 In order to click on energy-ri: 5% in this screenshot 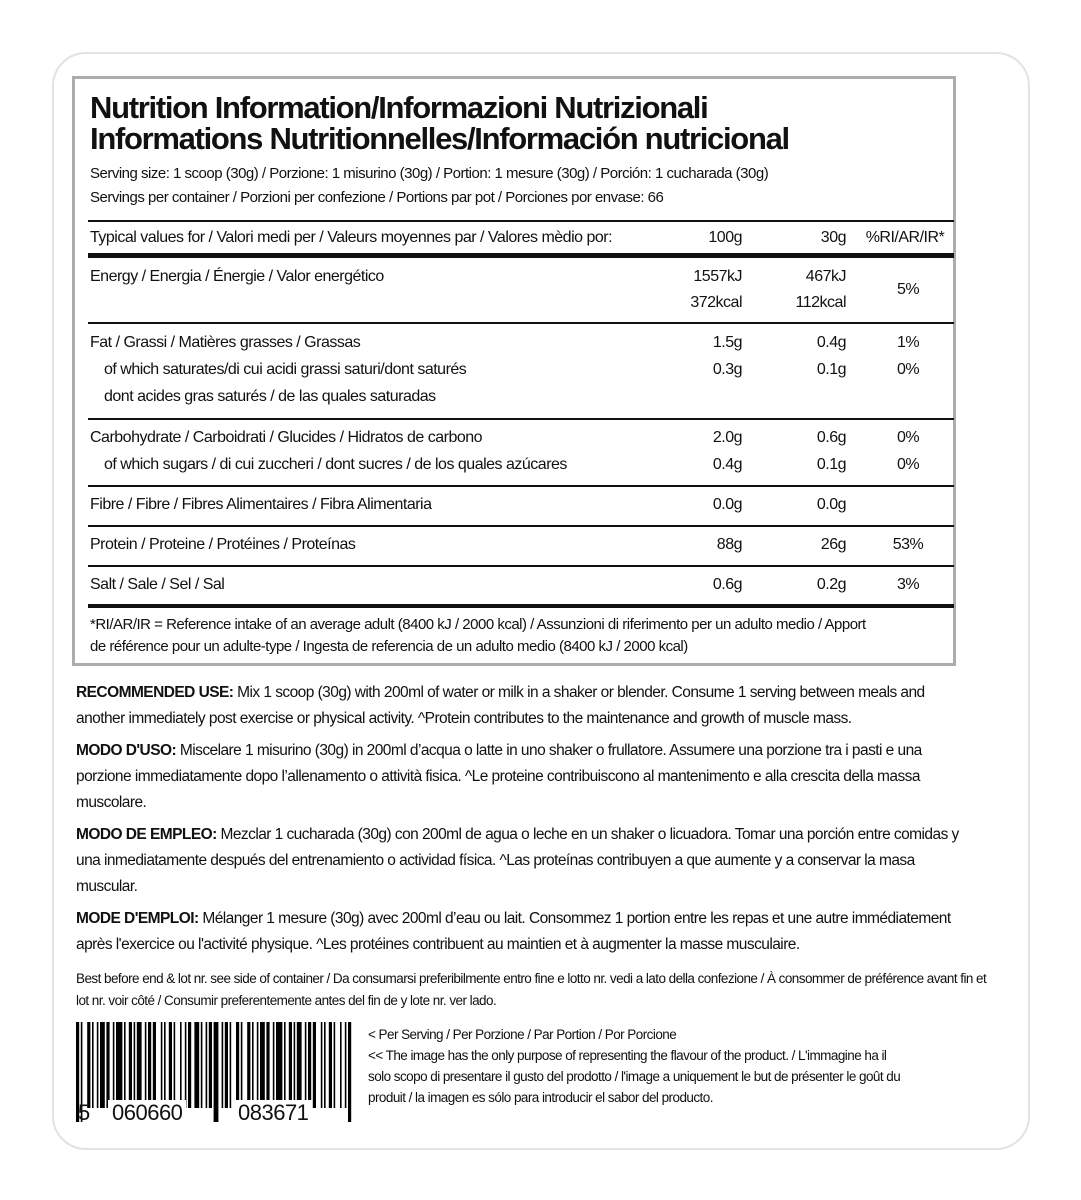, I will do `click(908, 289)`.